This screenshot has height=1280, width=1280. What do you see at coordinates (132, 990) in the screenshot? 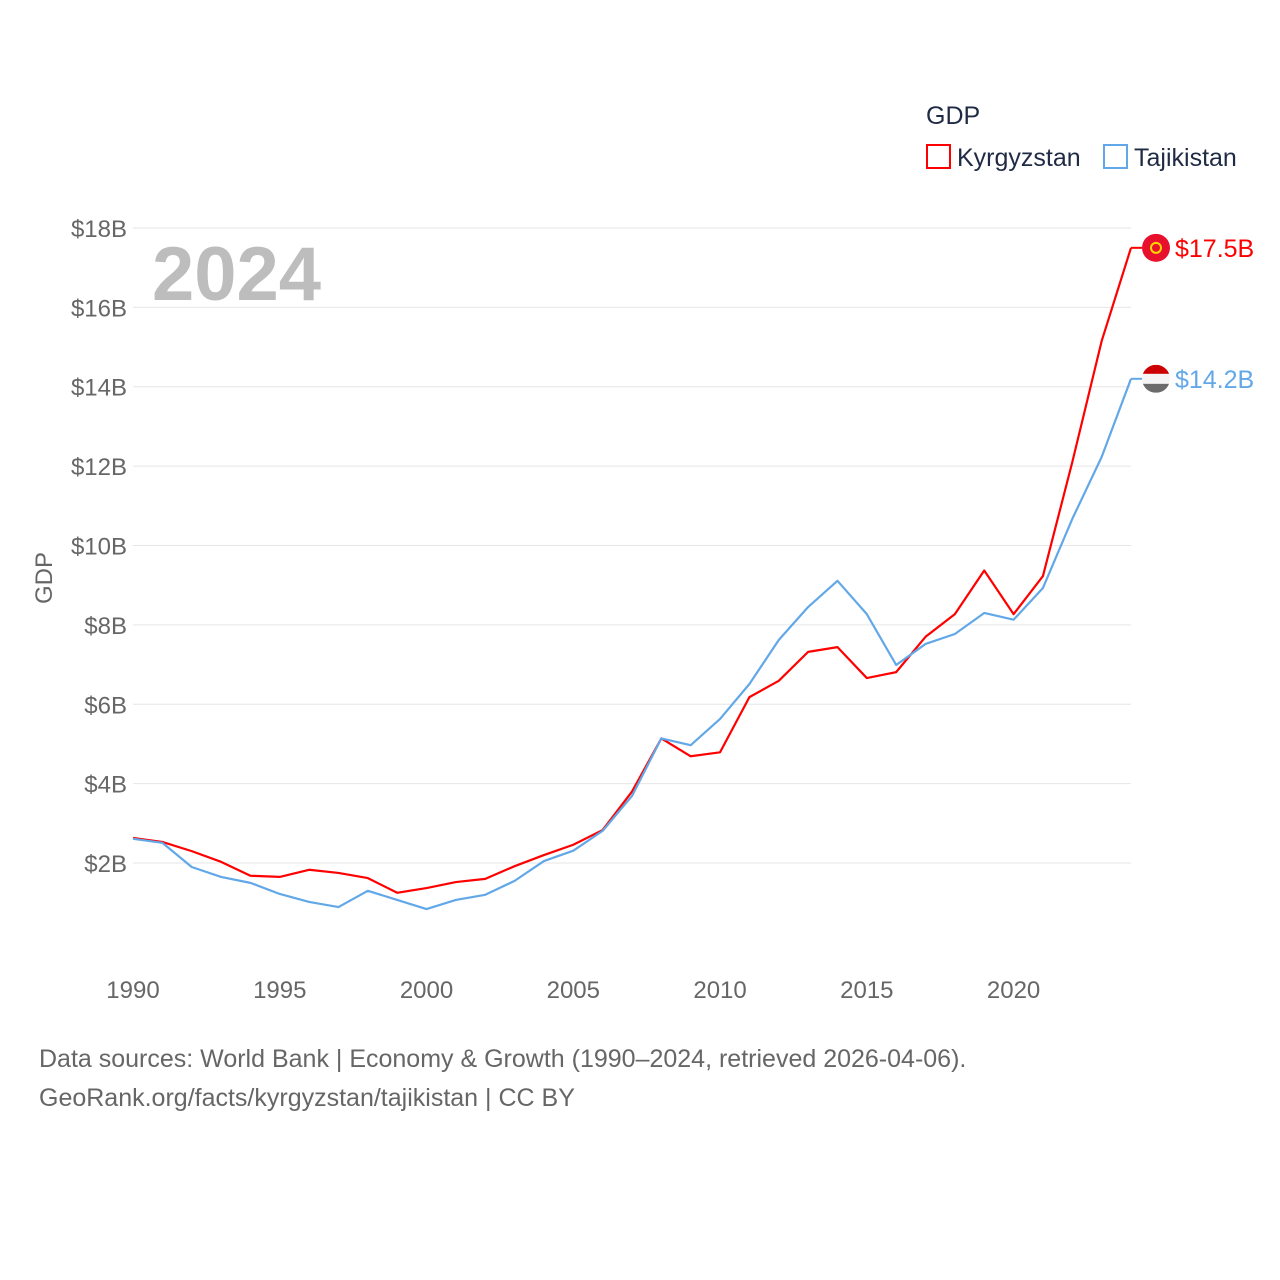
I see `x-tick-label: 1990` at bounding box center [132, 990].